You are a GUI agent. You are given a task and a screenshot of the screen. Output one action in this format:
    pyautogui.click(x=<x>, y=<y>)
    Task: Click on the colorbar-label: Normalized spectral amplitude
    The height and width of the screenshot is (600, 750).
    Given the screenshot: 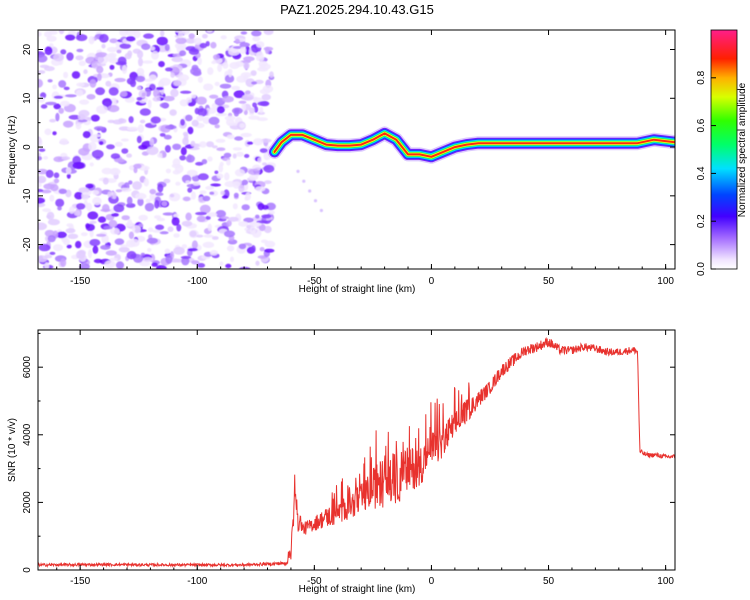 What is the action you would take?
    pyautogui.click(x=742, y=149)
    